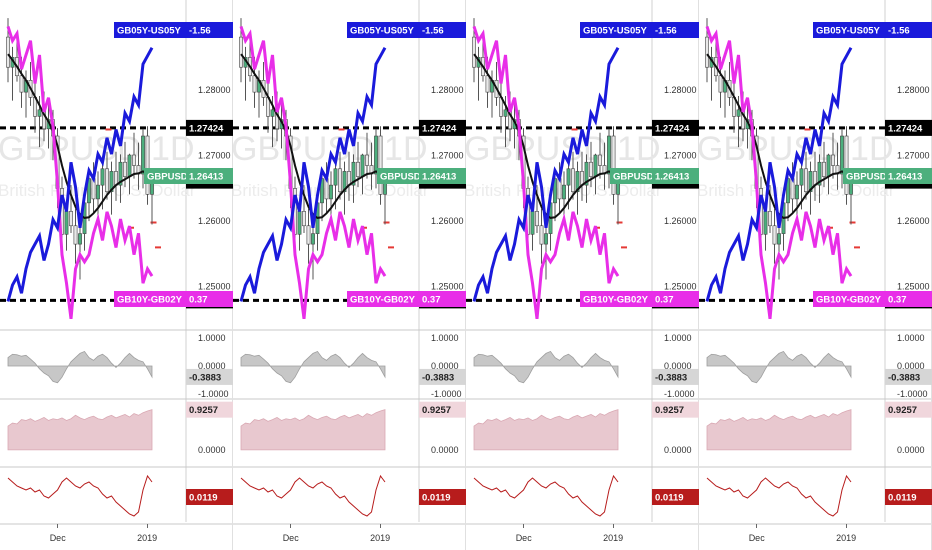 Image resolution: width=932 pixels, height=550 pixels. Describe the element at coordinates (209, 176) in the screenshot. I see `tag-gbpusd-value-bg` at that location.